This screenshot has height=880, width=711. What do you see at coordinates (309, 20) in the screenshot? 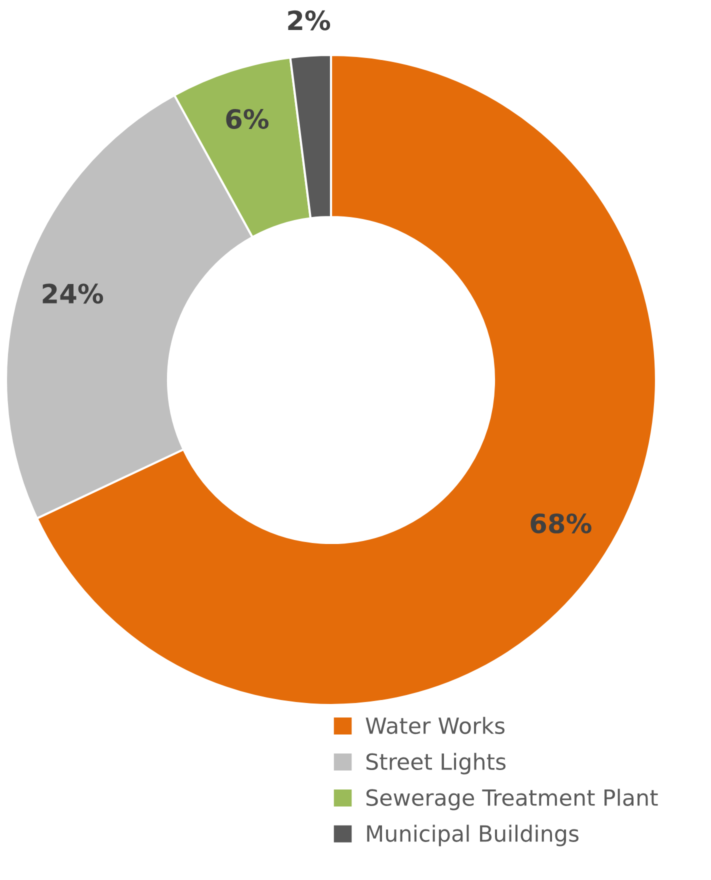
I see `data-label: 2%` at bounding box center [309, 20].